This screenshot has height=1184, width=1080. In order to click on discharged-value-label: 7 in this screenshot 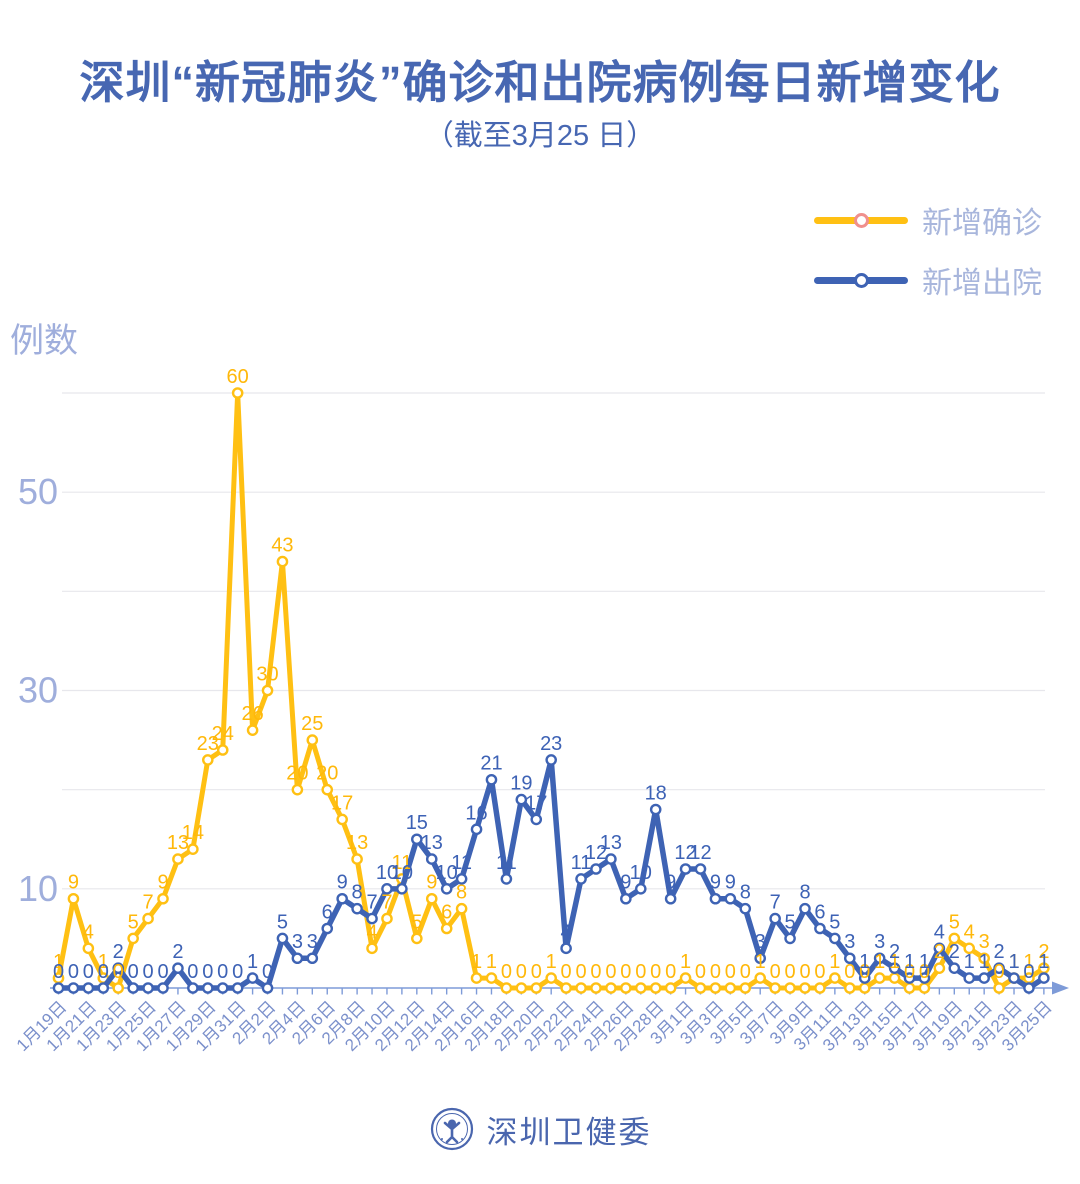, I will do `click(371, 903)`.